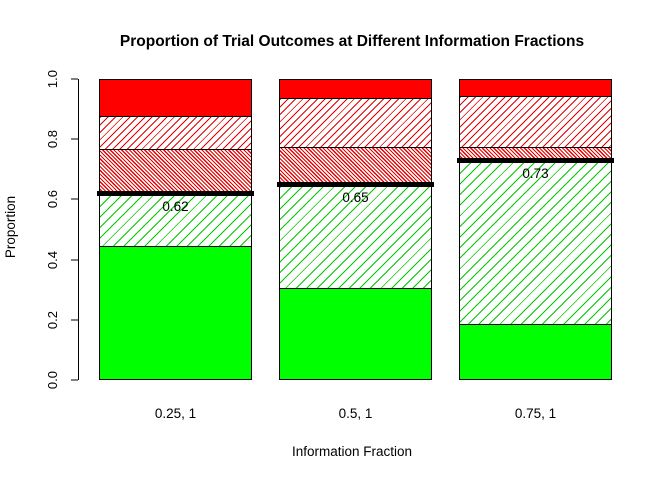 The height and width of the screenshot is (480, 672). What do you see at coordinates (175, 229) in the screenshot?
I see `stacked-bar: 0.62` at bounding box center [175, 229].